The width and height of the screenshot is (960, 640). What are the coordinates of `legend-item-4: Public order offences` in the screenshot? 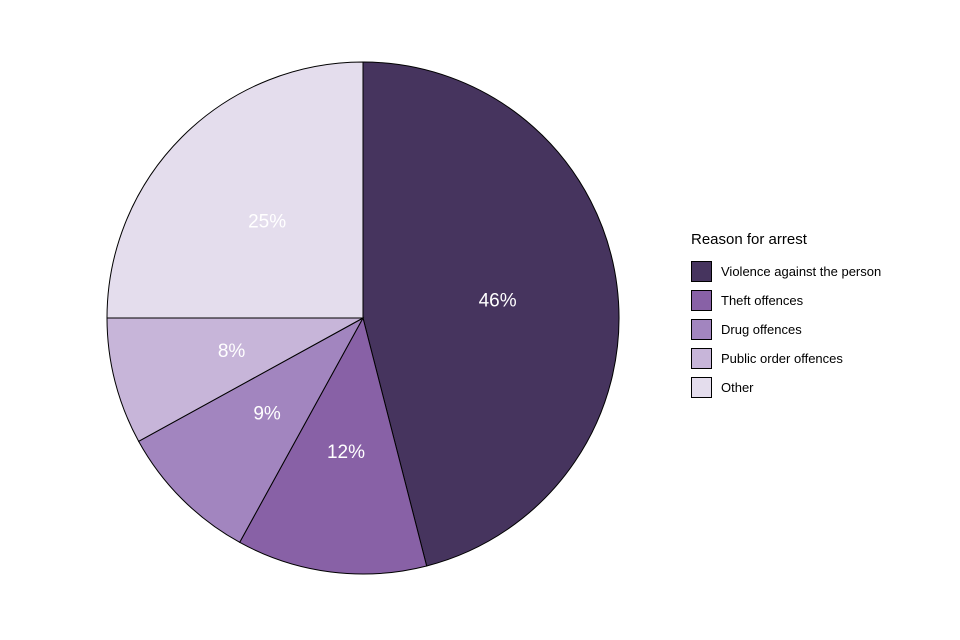 It's located at (786, 358).